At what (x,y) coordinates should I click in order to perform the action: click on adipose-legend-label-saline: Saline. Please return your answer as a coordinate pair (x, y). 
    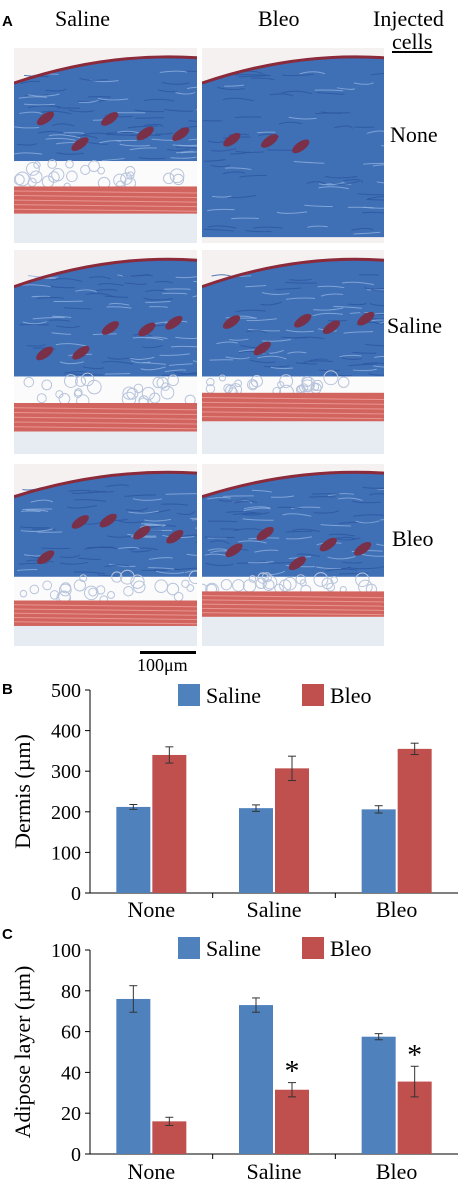
    Looking at the image, I should click on (233, 948).